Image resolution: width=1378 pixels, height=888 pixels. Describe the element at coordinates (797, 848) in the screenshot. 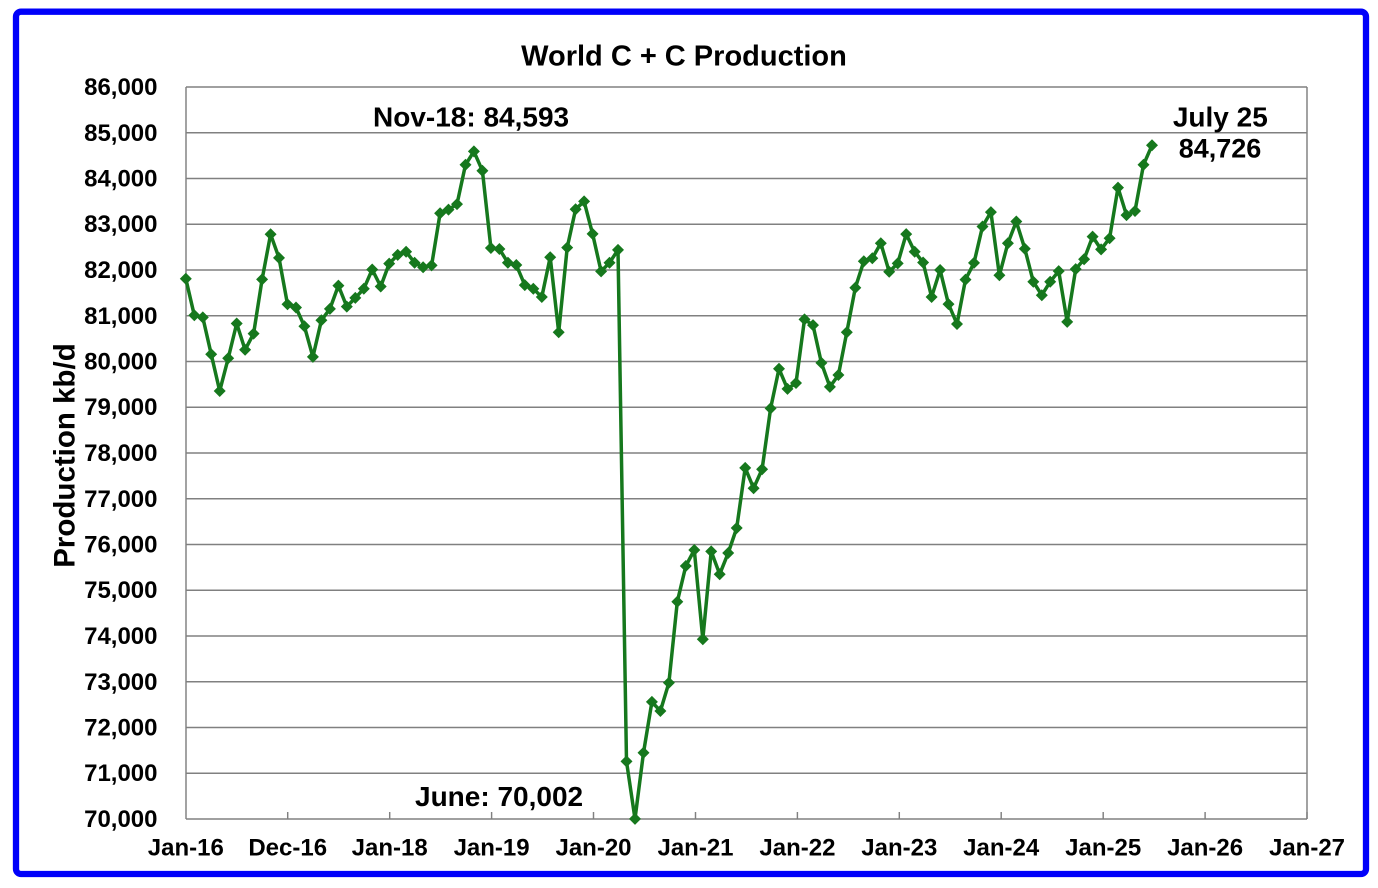

I see `svg-text: Jan-22` at that location.